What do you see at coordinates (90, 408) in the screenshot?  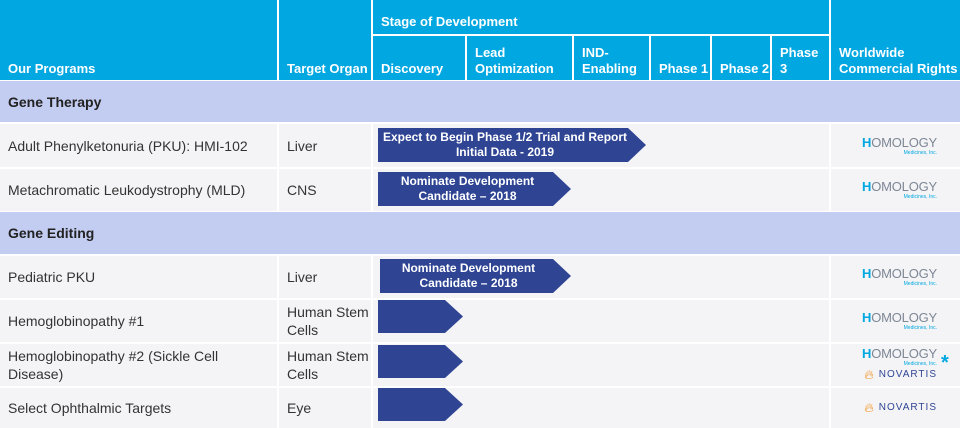 I see `program-name: Select Ophthalmic Targets` at bounding box center [90, 408].